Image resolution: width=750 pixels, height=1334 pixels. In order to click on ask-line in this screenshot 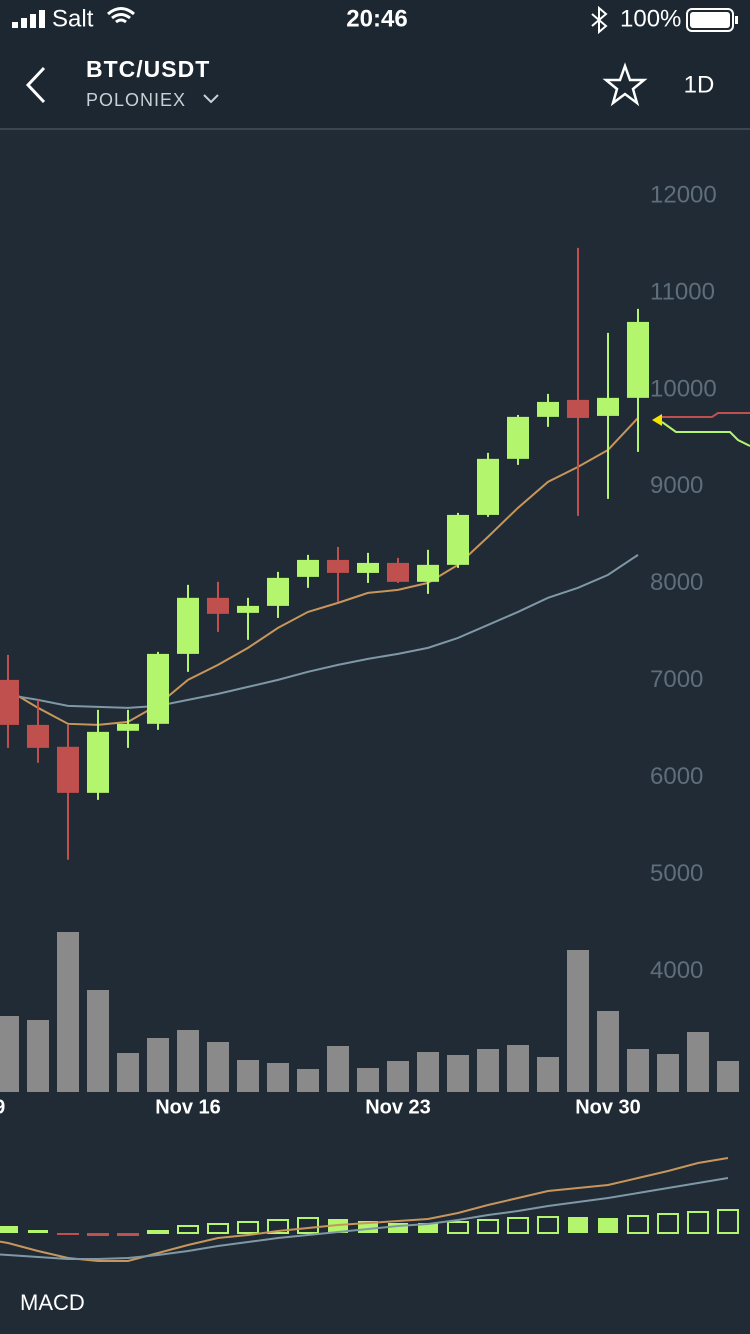, I will do `click(706, 415)`.